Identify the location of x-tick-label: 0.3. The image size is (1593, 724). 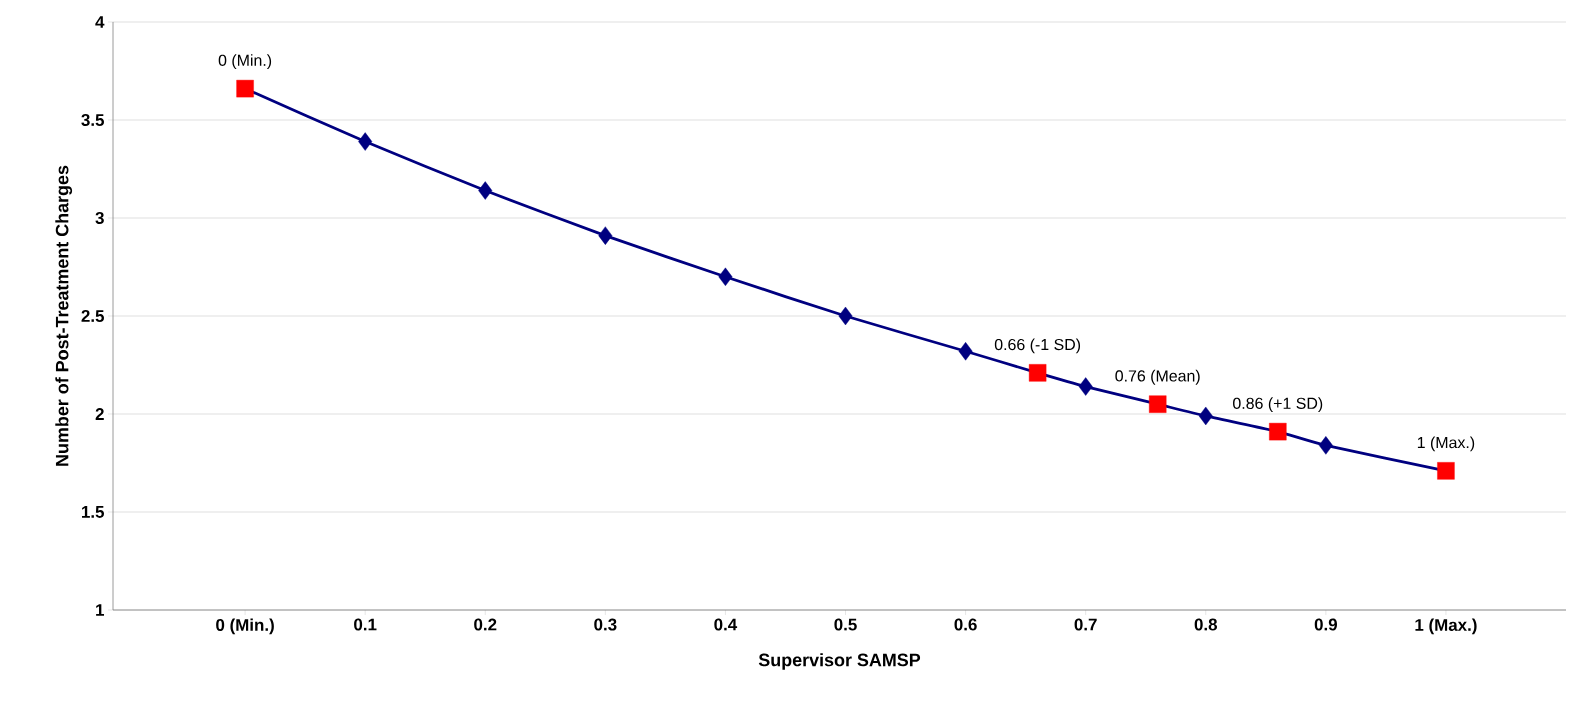
(605, 624).